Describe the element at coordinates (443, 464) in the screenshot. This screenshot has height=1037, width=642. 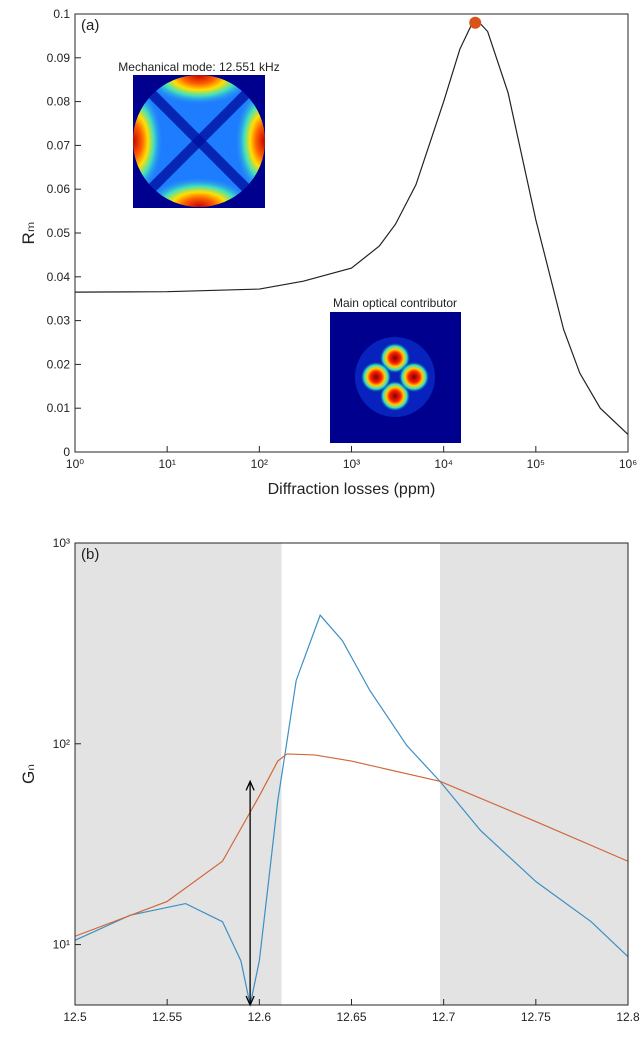
I see `x-tick-label: 10⁴` at that location.